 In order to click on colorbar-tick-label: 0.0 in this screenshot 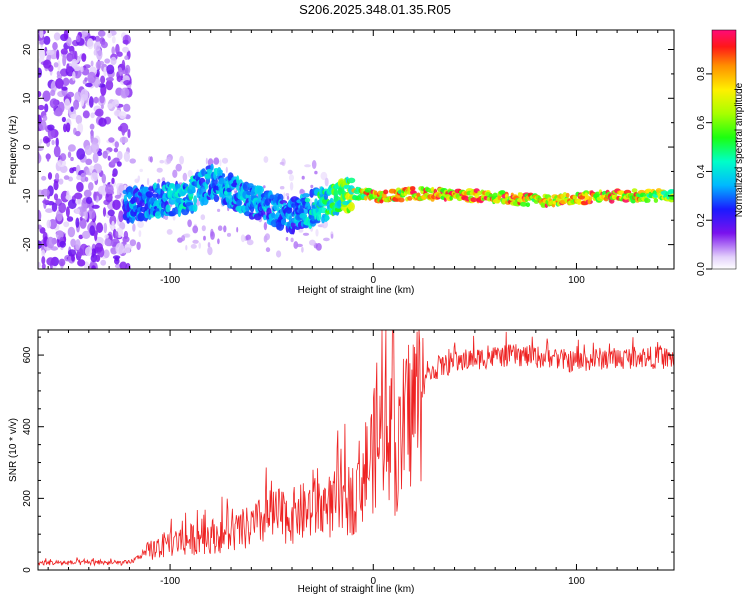, I will do `click(701, 269)`.